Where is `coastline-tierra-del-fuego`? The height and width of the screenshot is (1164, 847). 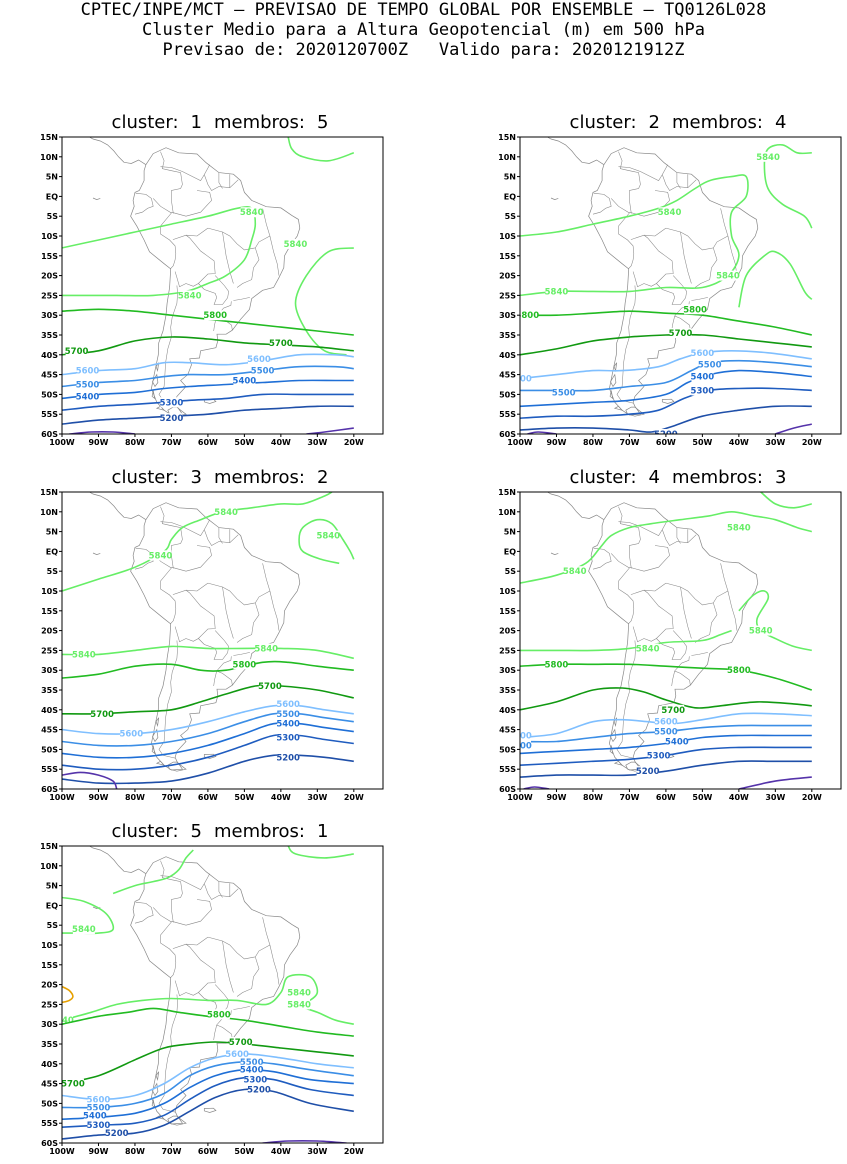 coastline-tierra-del-fuego is located at coordinates (635, 766).